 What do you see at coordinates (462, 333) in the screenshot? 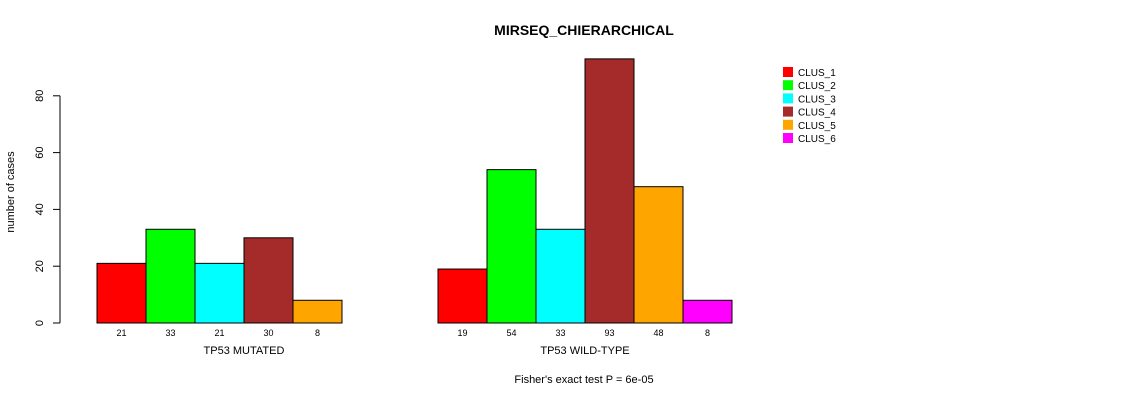
I see `count-label: 19` at bounding box center [462, 333].